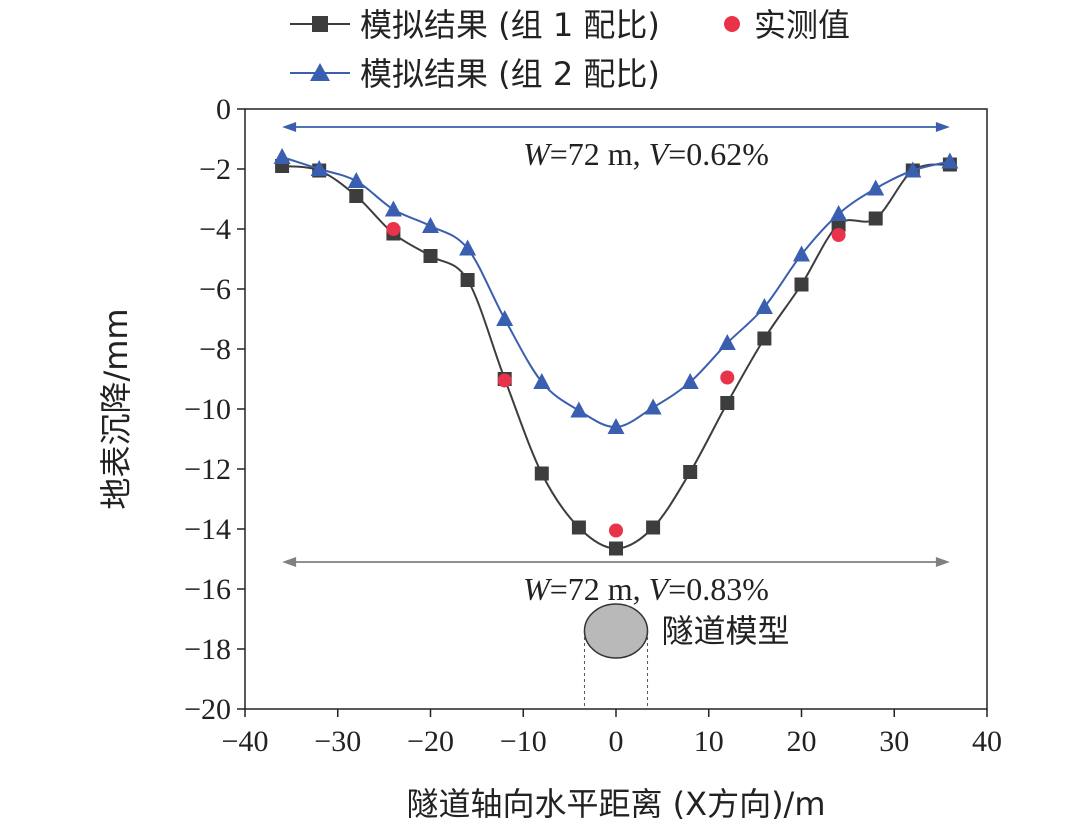 The width and height of the screenshot is (1080, 835). What do you see at coordinates (802, 741) in the screenshot?
I see `x-tick-label-6: 20` at bounding box center [802, 741].